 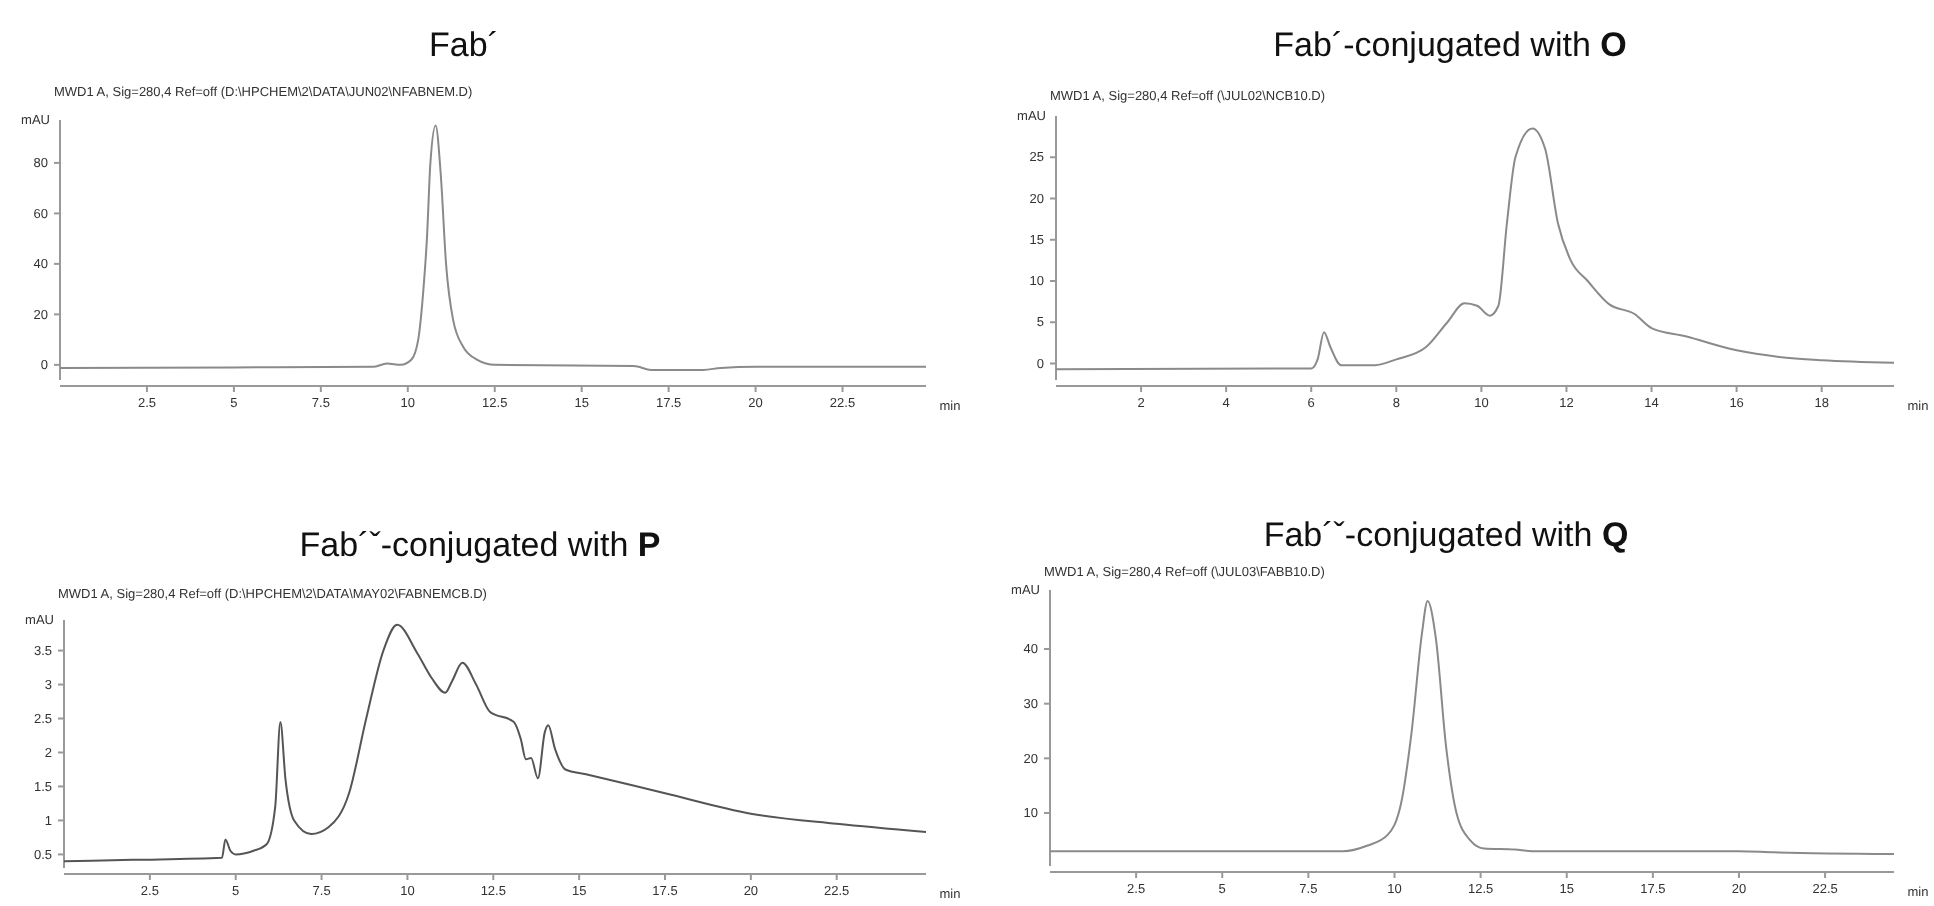 I want to click on chart-title: Fab´-conjugated with O, so click(x=1450, y=45).